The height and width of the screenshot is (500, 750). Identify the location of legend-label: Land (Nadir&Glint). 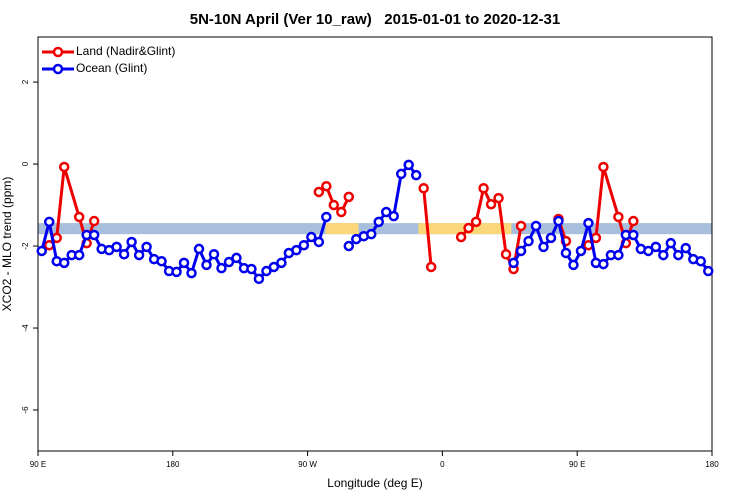
(125, 51).